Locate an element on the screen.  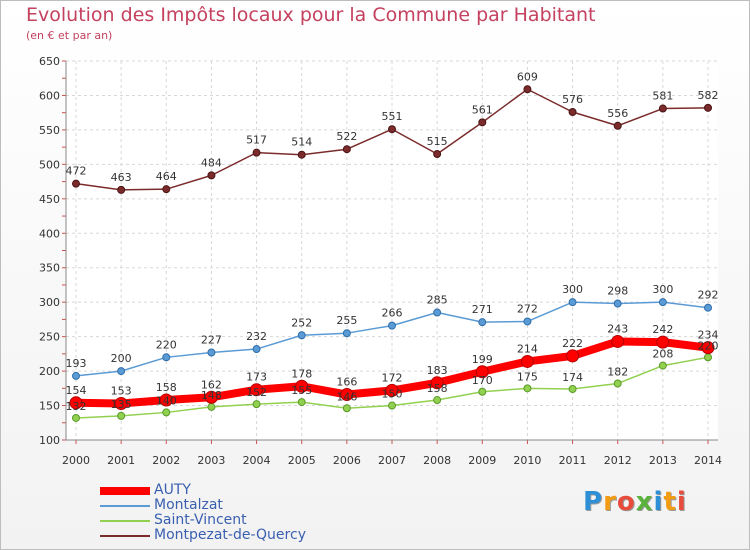
data-label: 183 is located at coordinates (437, 370).